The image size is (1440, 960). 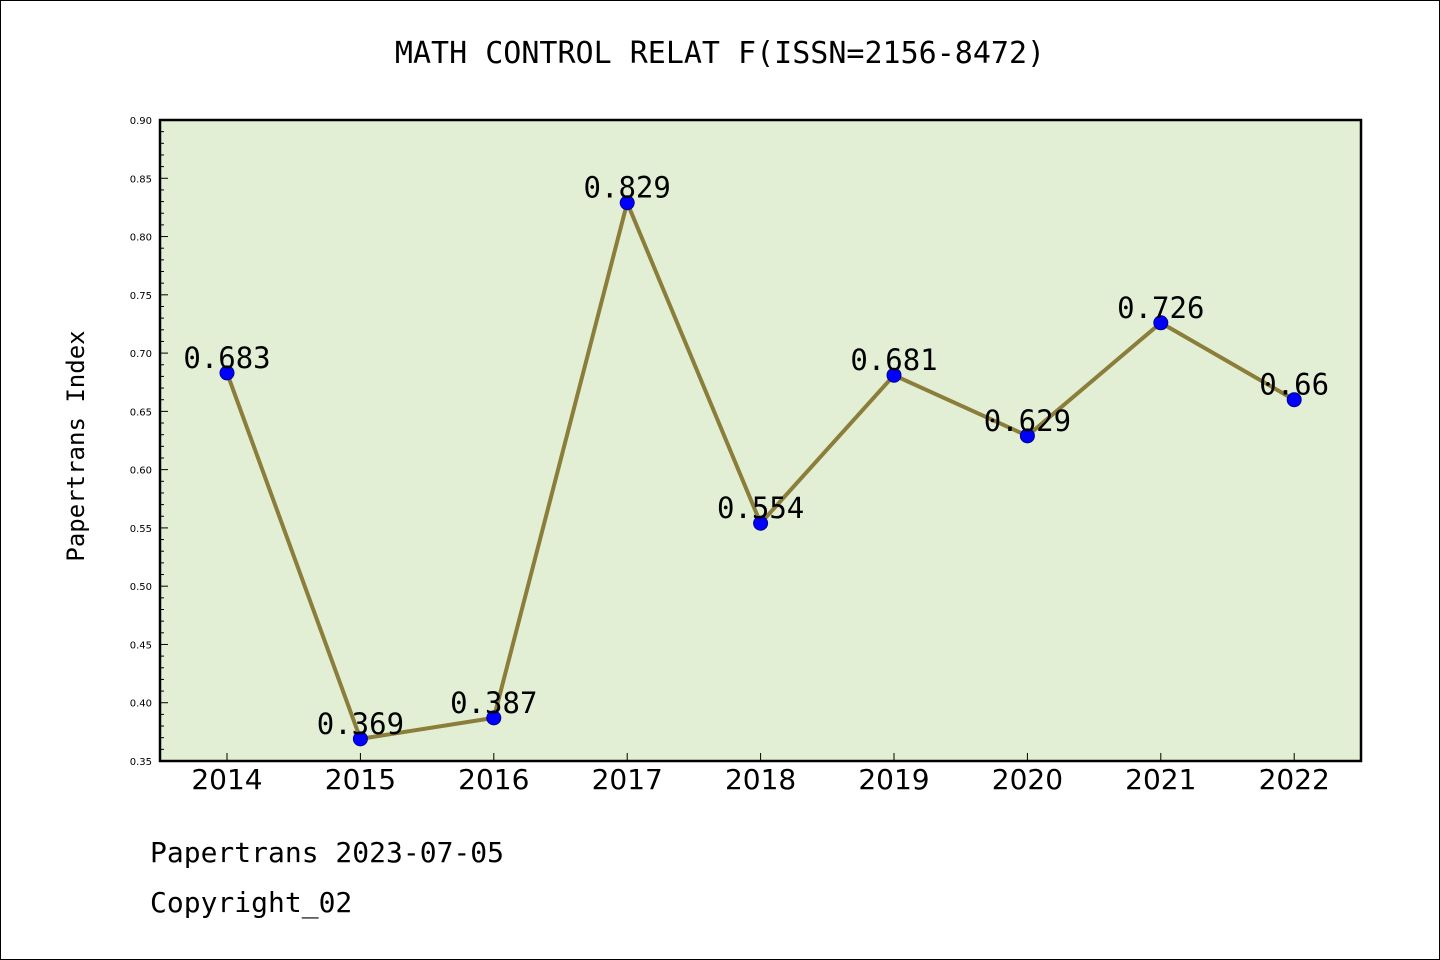 I want to click on chart-title: MATH CONTROL RELAT F(ISSN=2156-8472), so click(x=720, y=53).